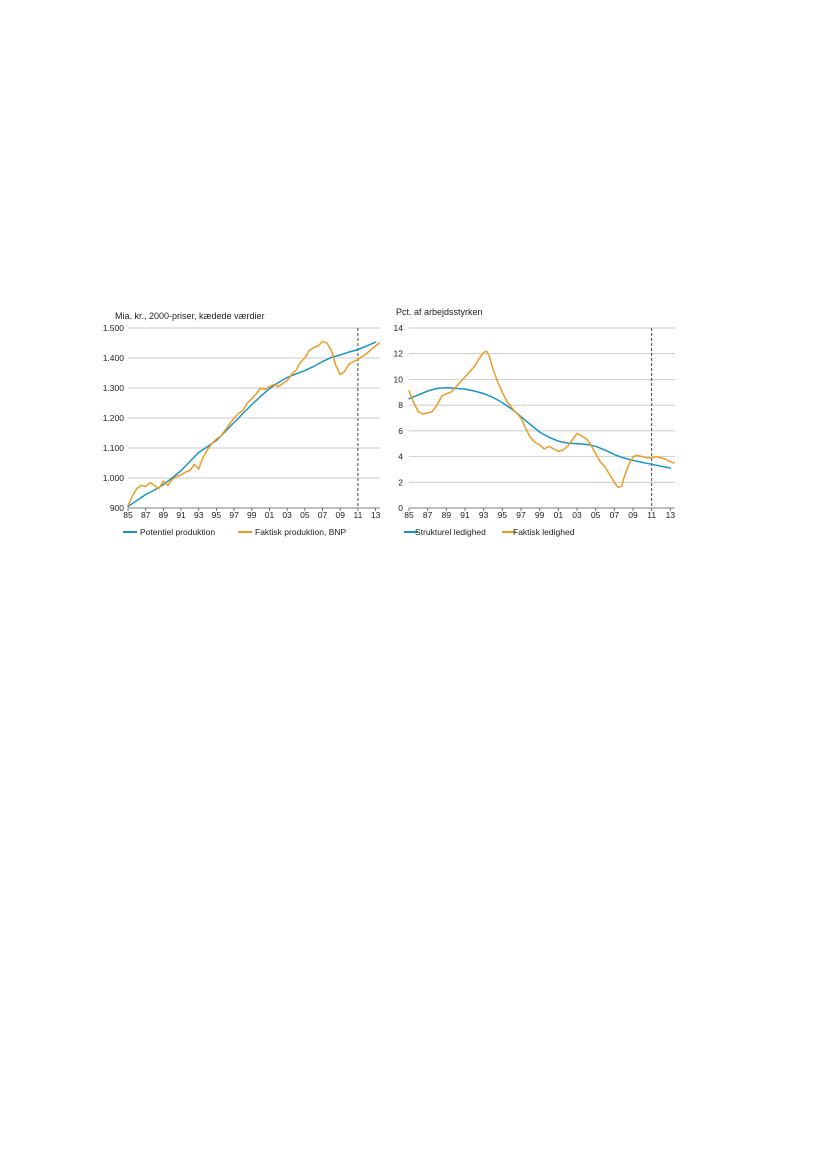 The image size is (827, 1174). Describe the element at coordinates (400, 482) in the screenshot. I see `y-tick-label: 2` at that location.